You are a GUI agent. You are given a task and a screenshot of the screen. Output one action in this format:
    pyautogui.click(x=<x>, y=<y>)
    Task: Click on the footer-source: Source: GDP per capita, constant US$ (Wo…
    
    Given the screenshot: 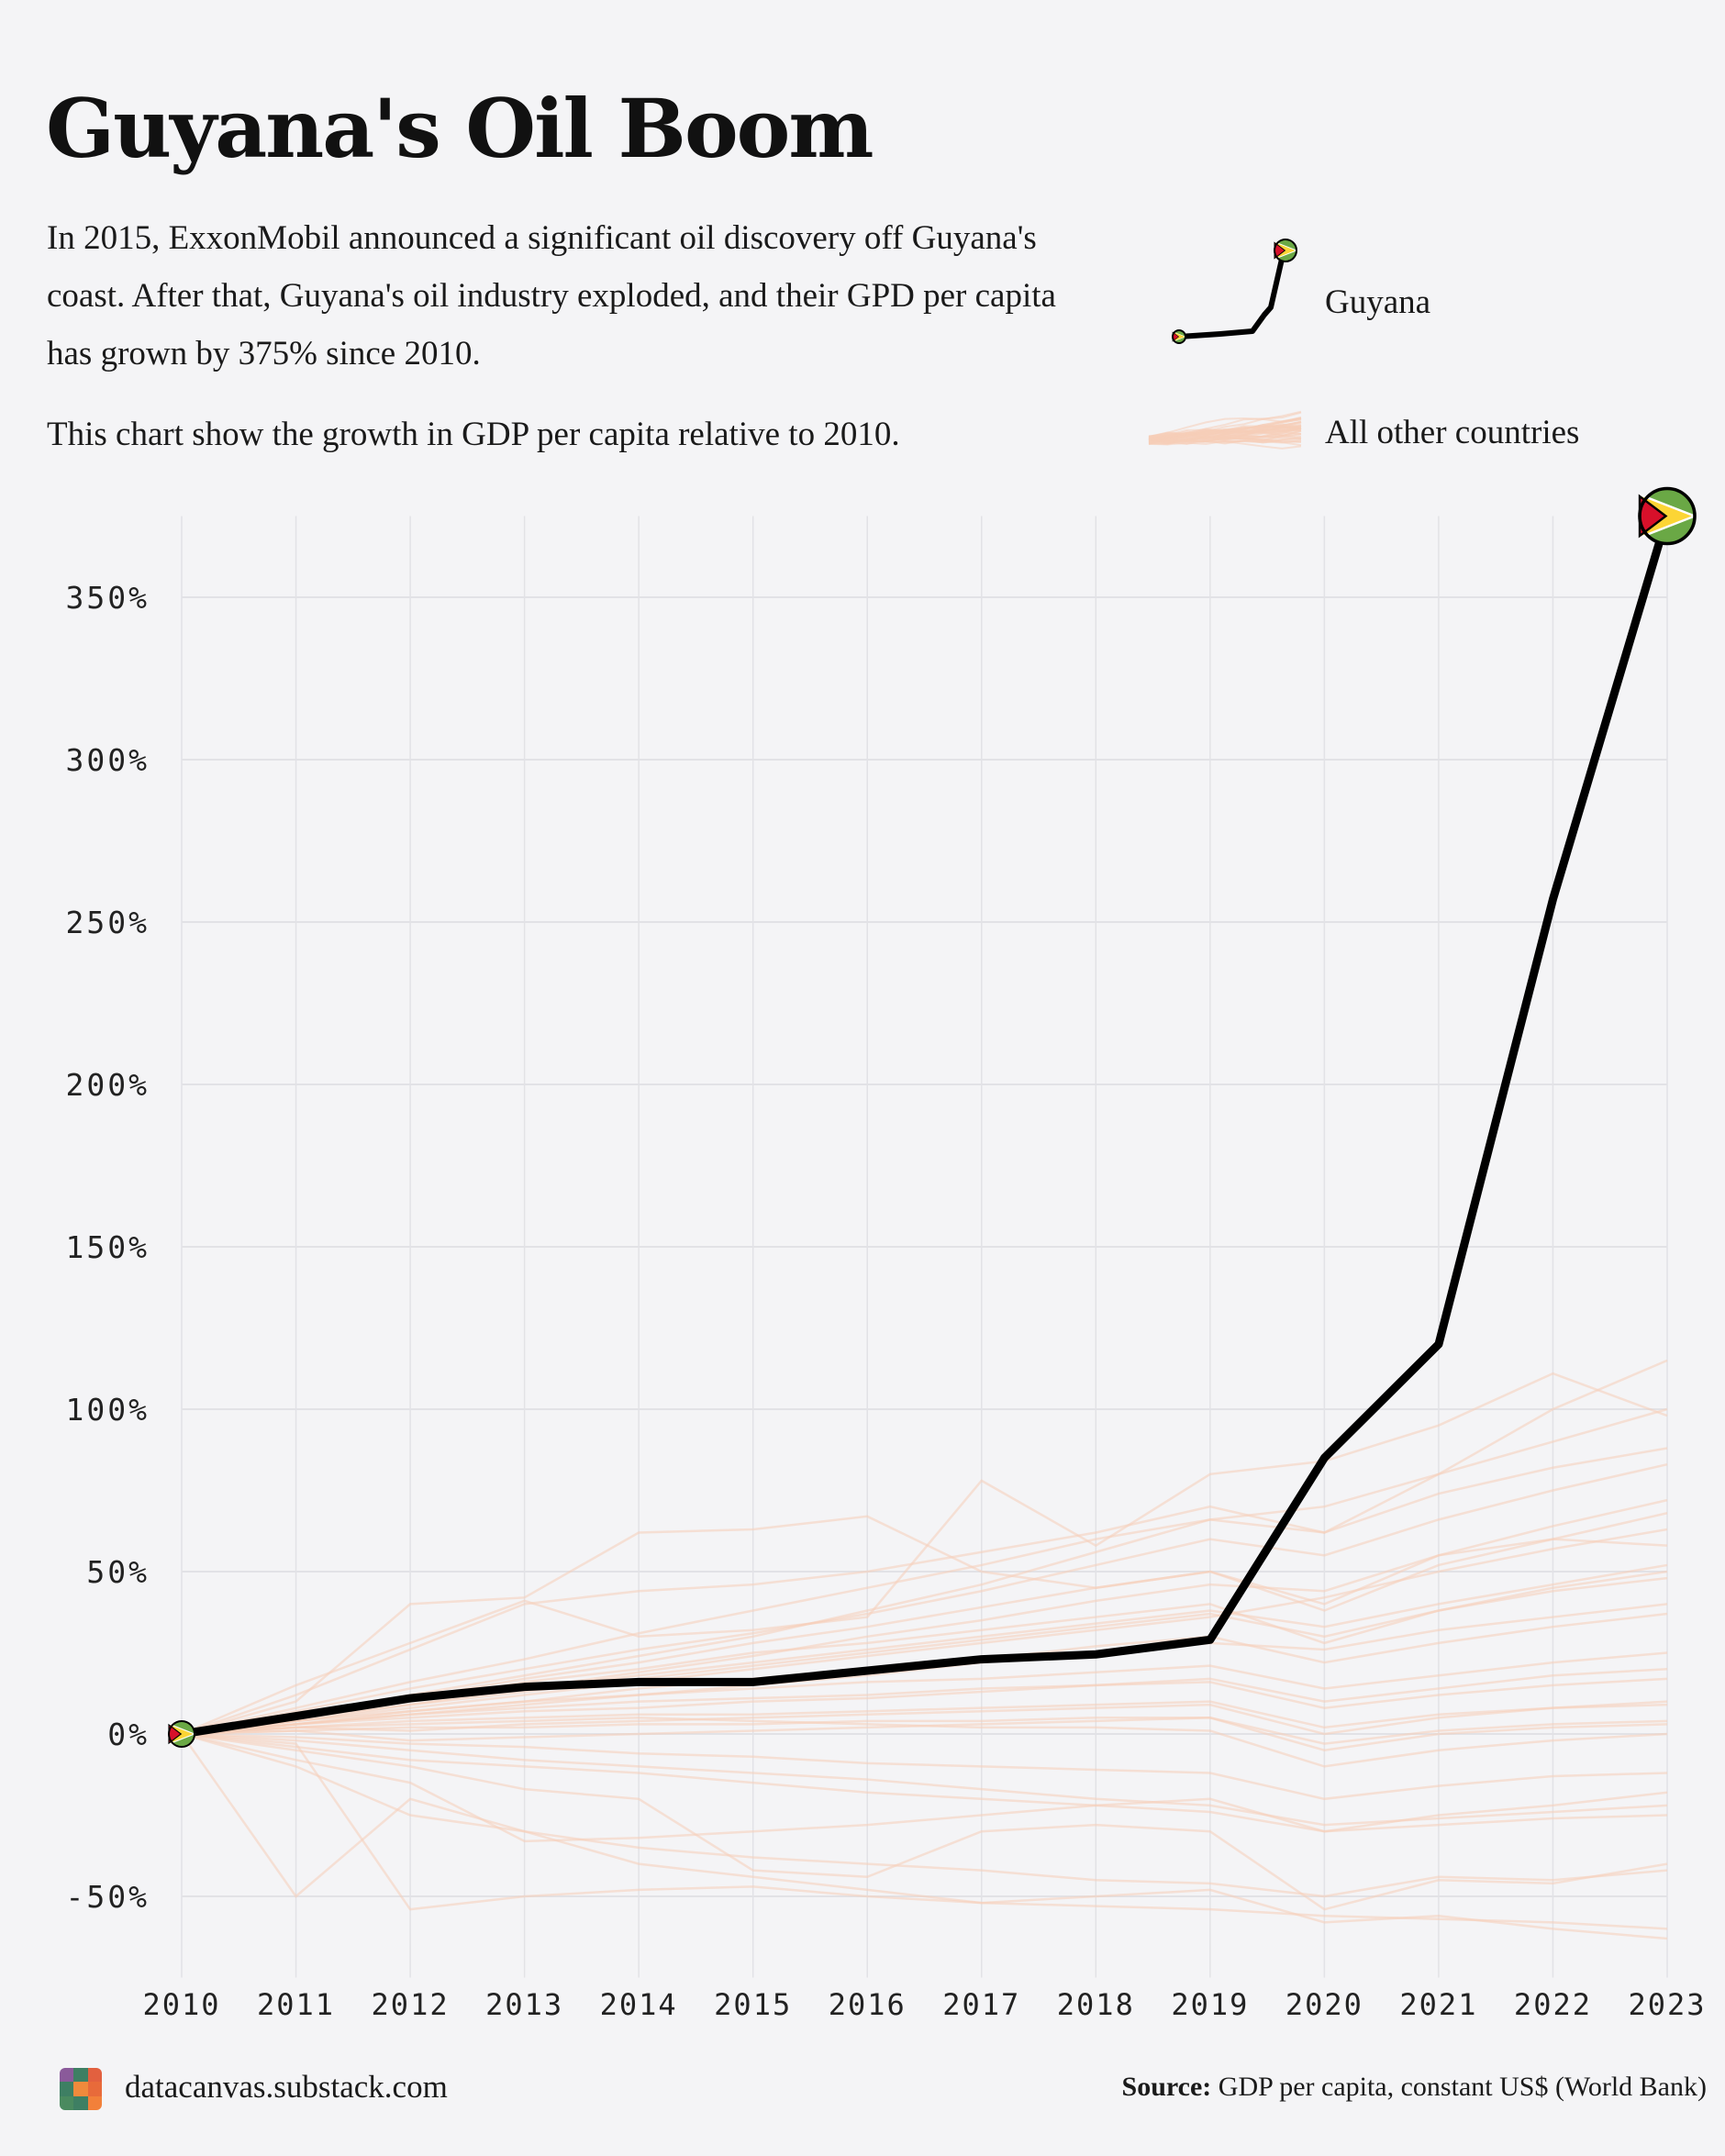 What is the action you would take?
    pyautogui.click(x=1414, y=2087)
    